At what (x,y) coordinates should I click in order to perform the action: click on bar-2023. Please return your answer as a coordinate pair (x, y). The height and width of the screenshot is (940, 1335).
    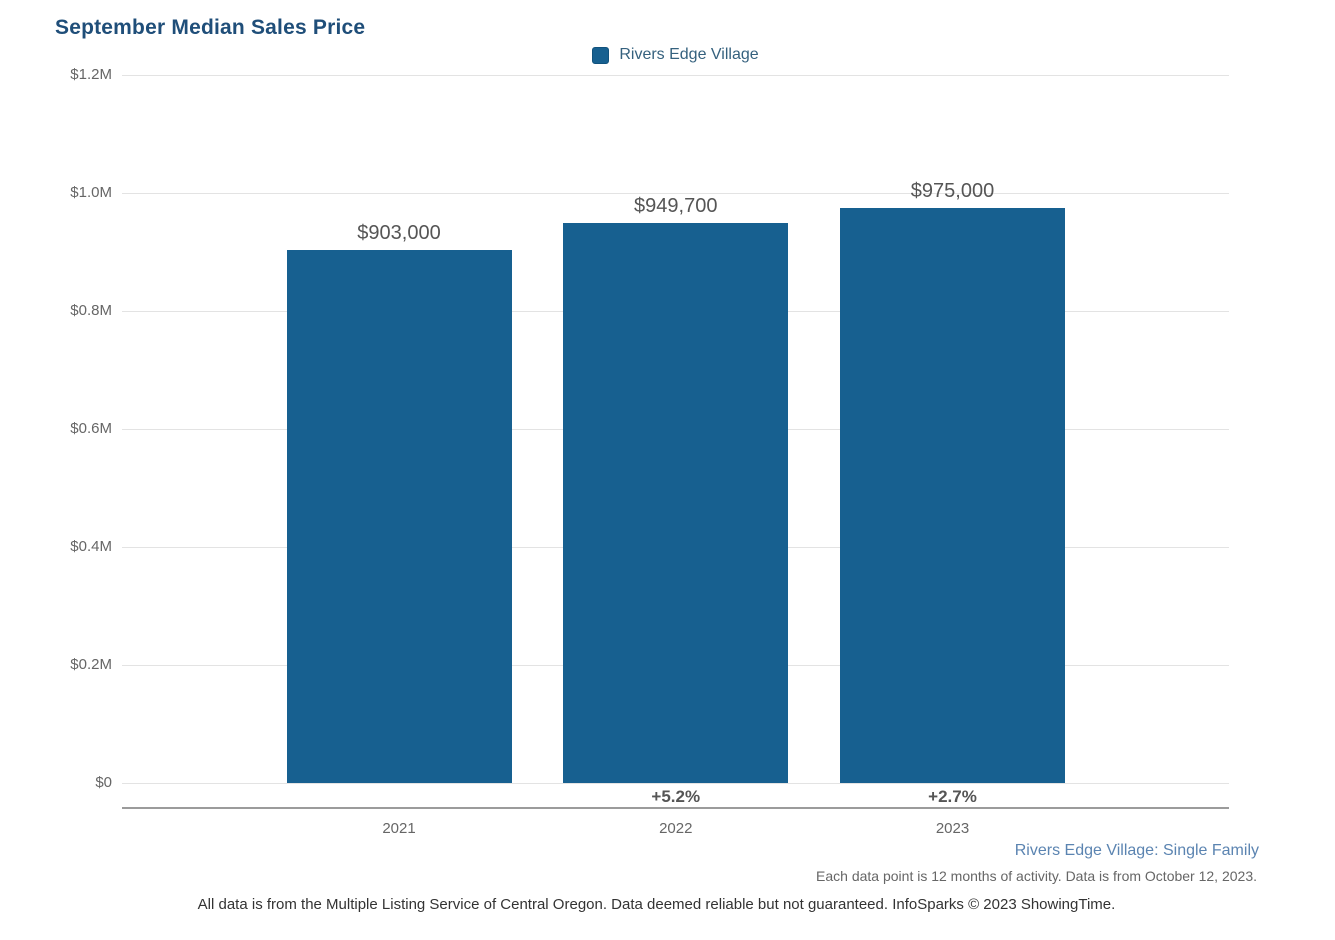
    Looking at the image, I should click on (952, 495).